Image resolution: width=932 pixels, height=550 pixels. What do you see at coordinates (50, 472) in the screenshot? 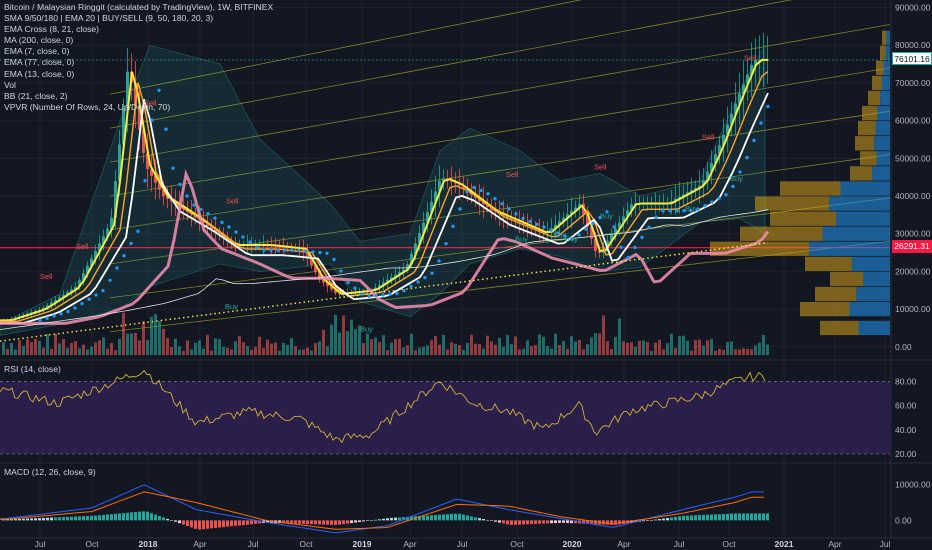
I see `macd-title: MACD (12, 26, close, 9)` at bounding box center [50, 472].